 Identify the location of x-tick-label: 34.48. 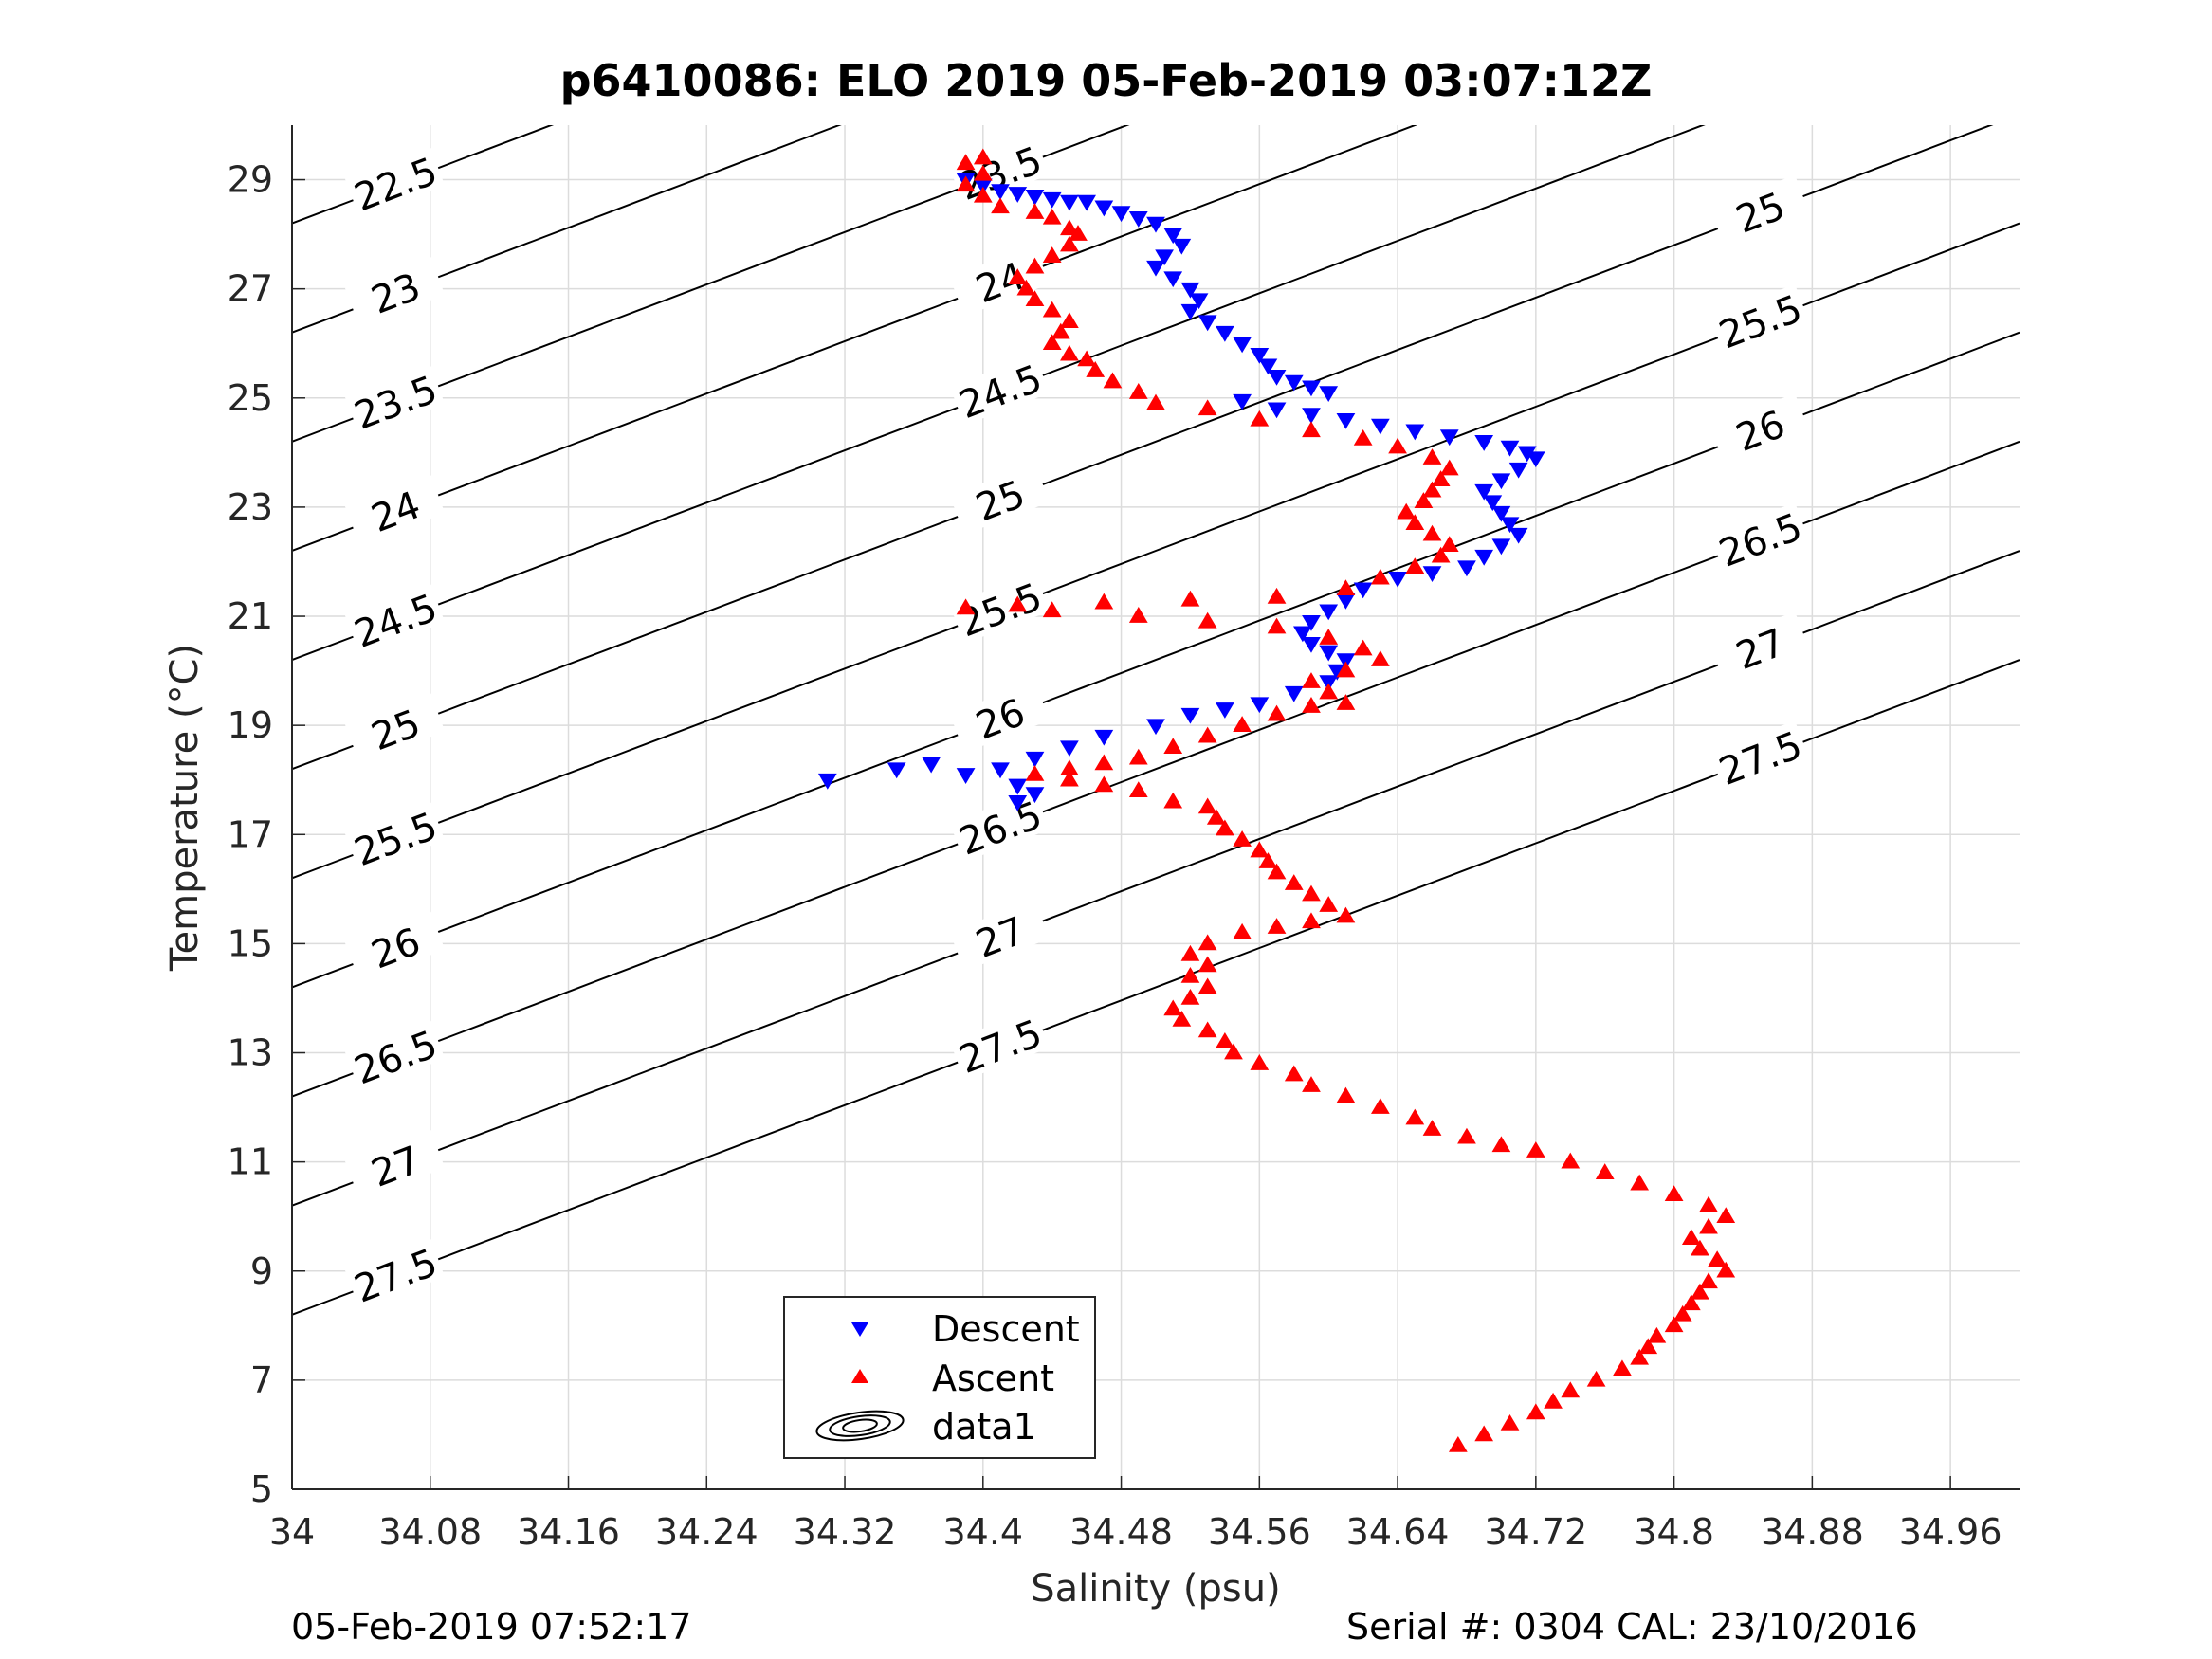
(1121, 1532).